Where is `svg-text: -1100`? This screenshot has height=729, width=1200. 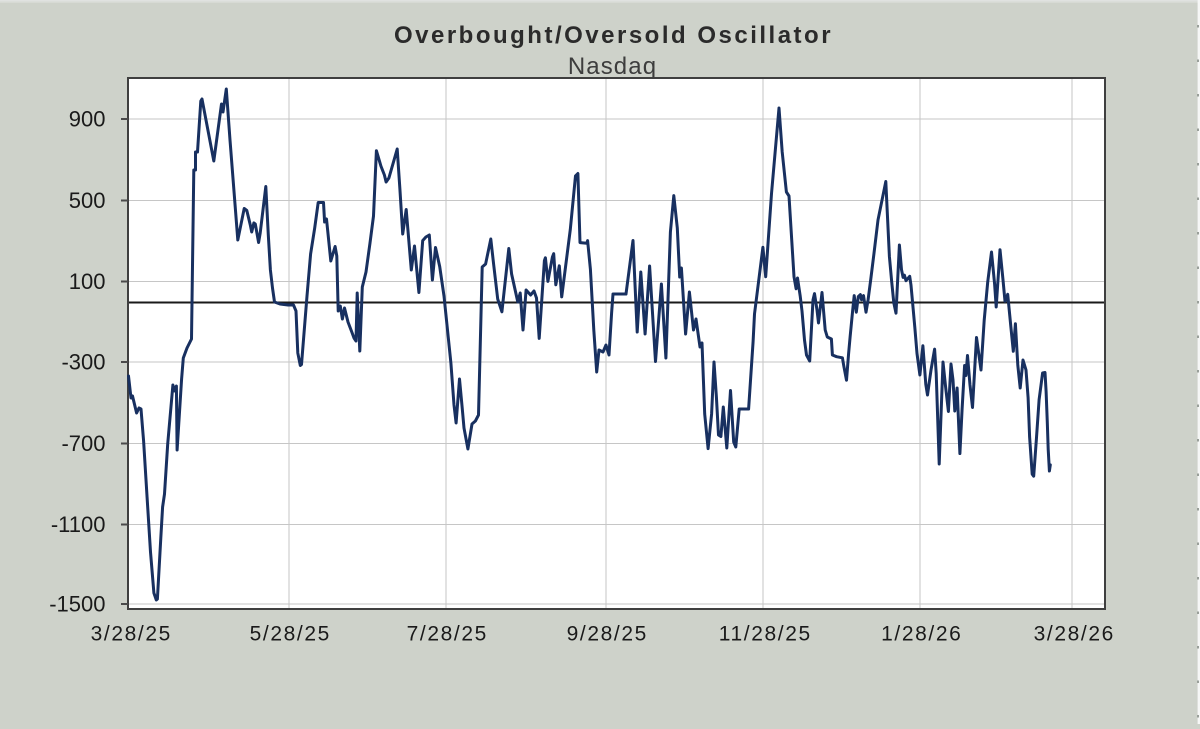
svg-text: -1100 is located at coordinates (78, 524).